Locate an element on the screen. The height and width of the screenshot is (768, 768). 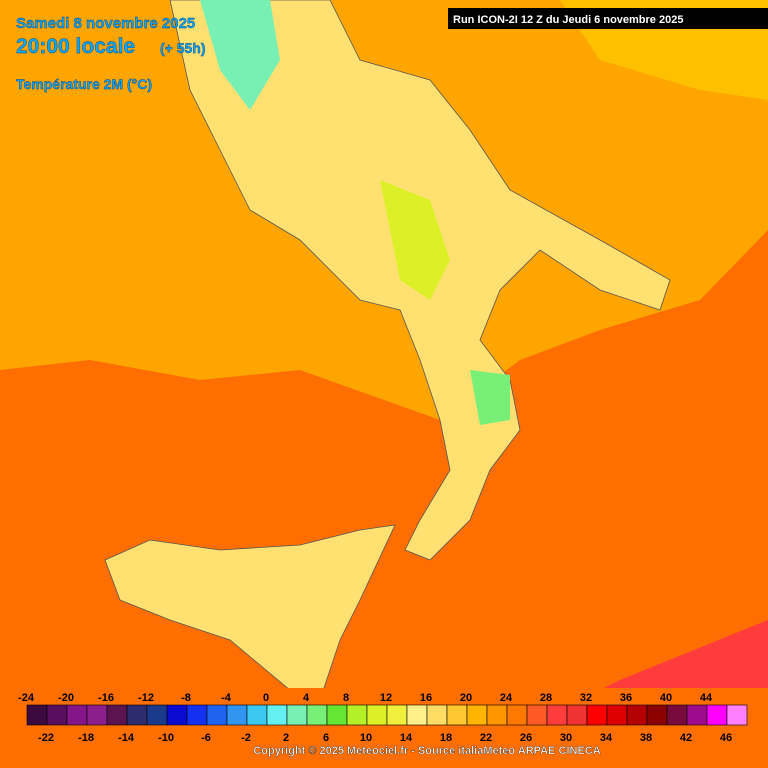
legend-label: 42 is located at coordinates (686, 738).